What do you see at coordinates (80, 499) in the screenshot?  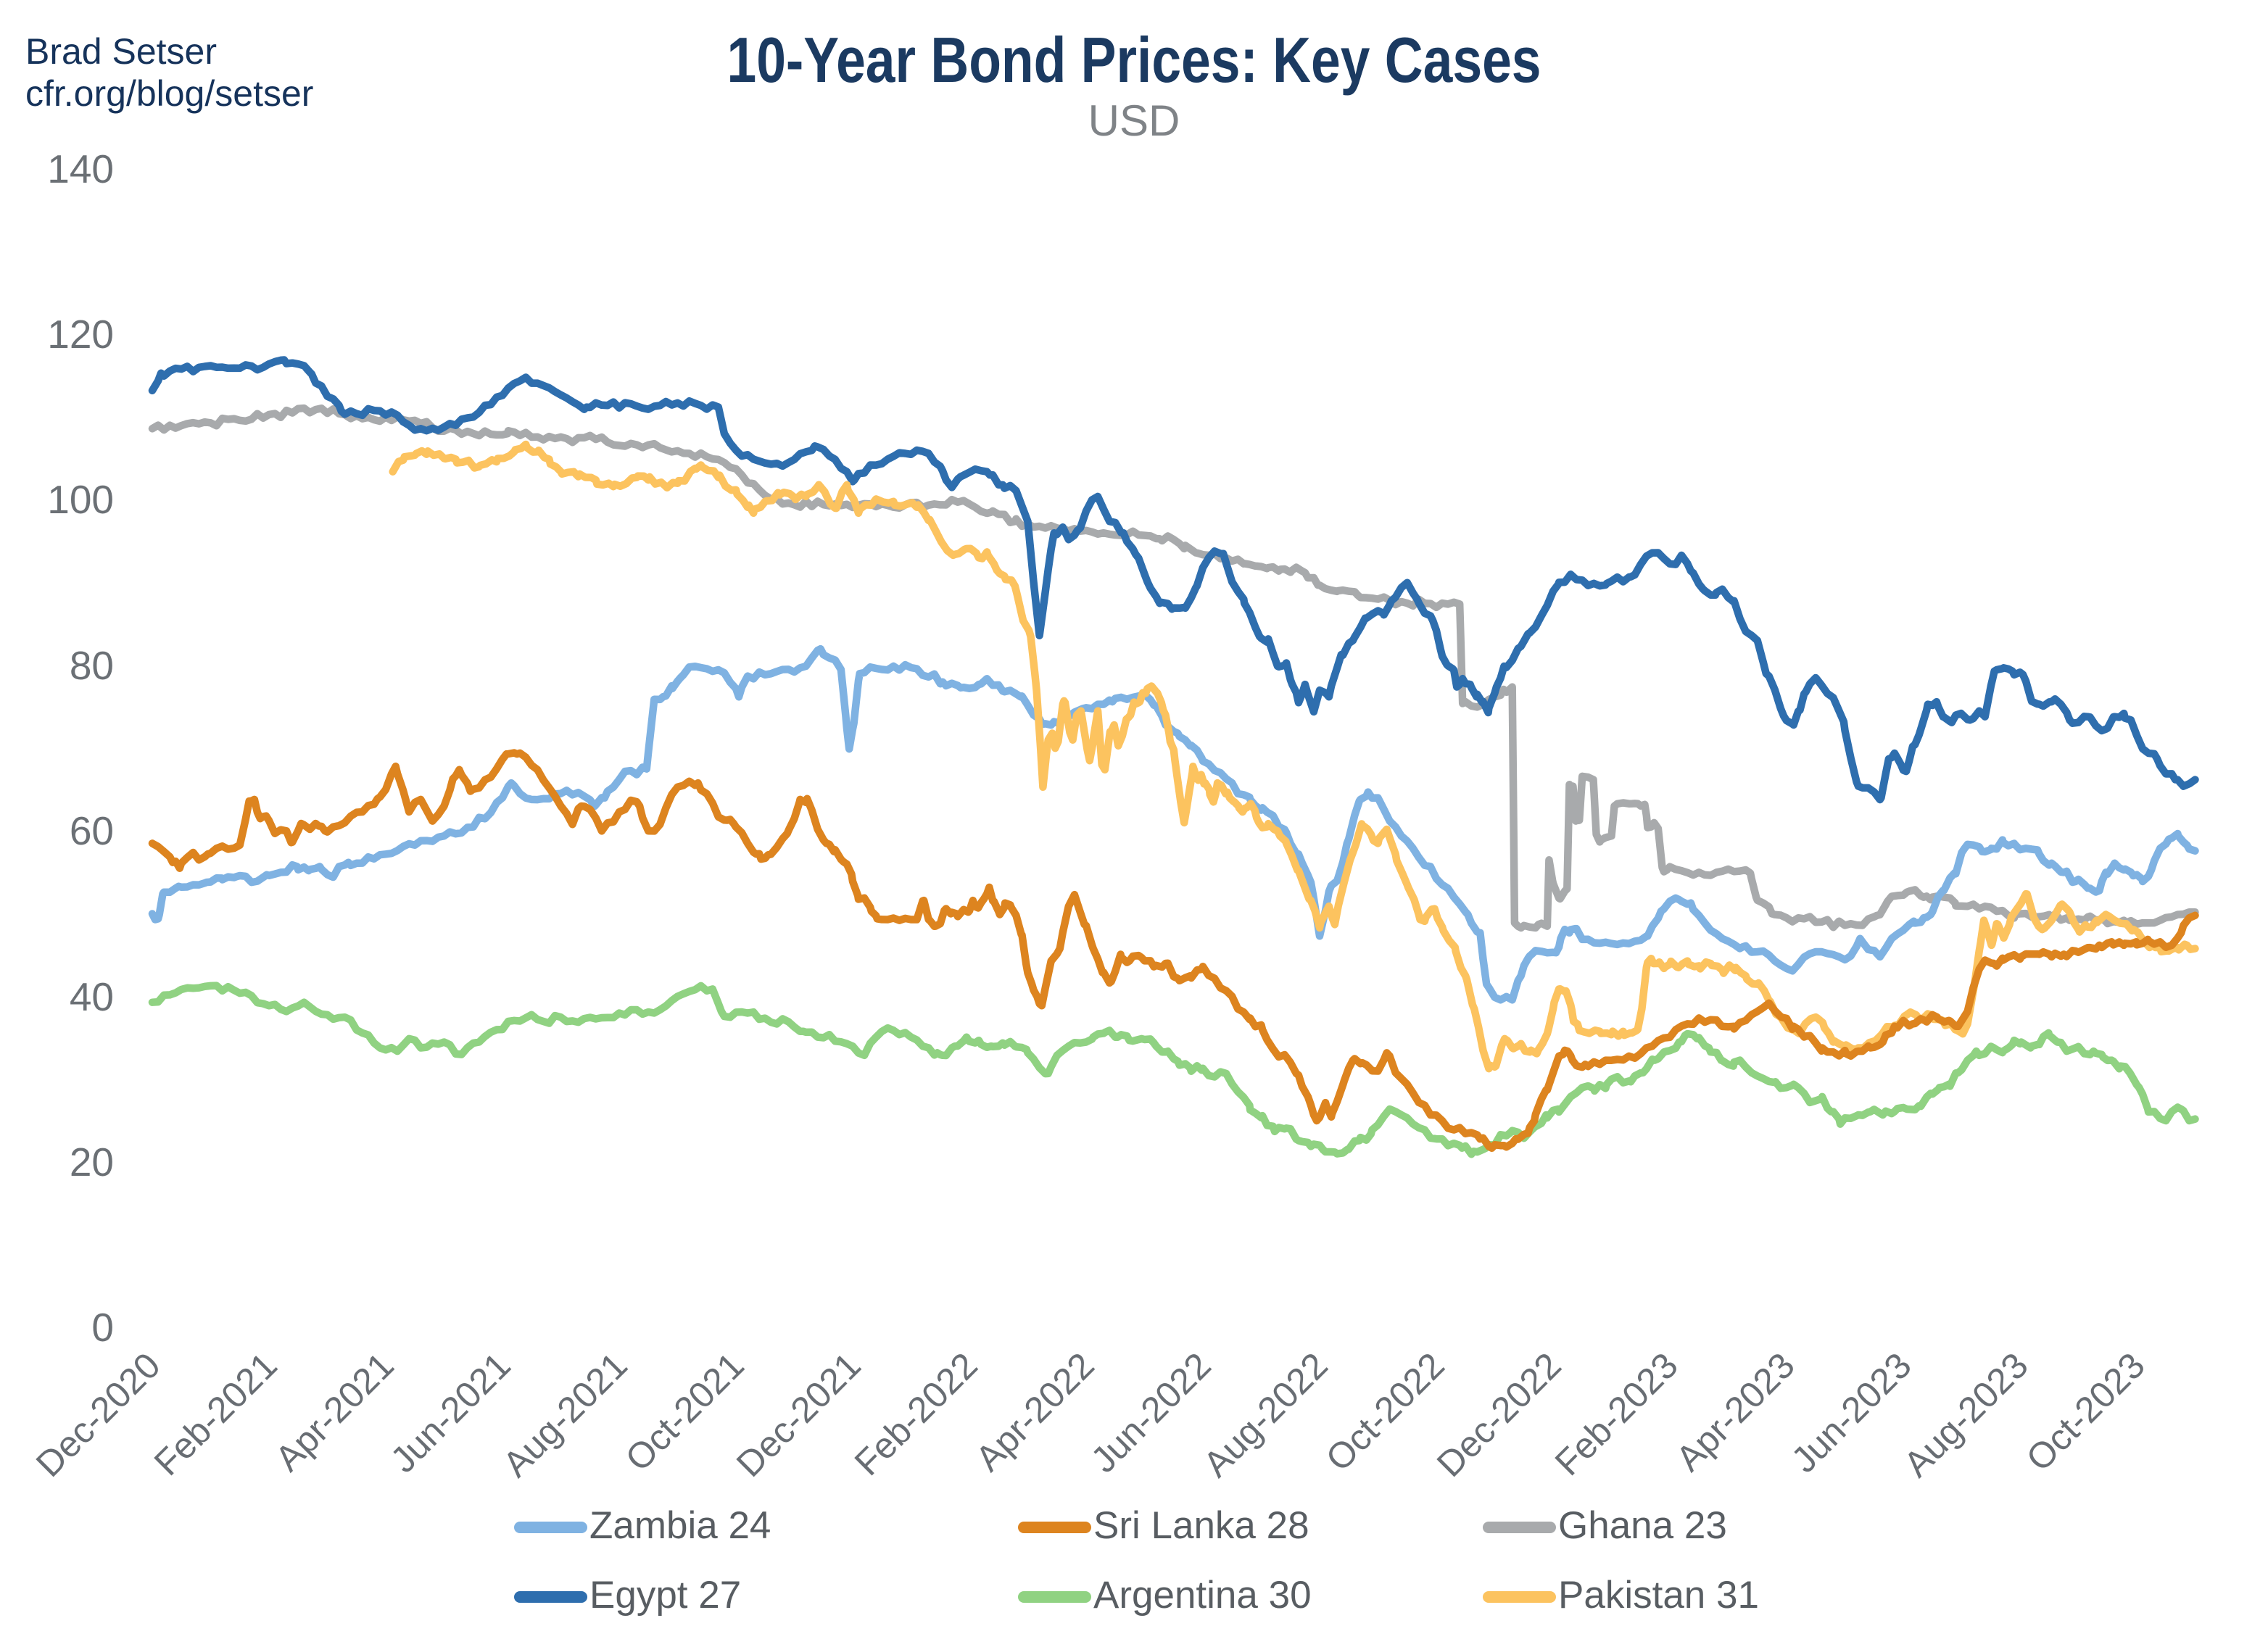 I see `svg-text: 100` at bounding box center [80, 499].